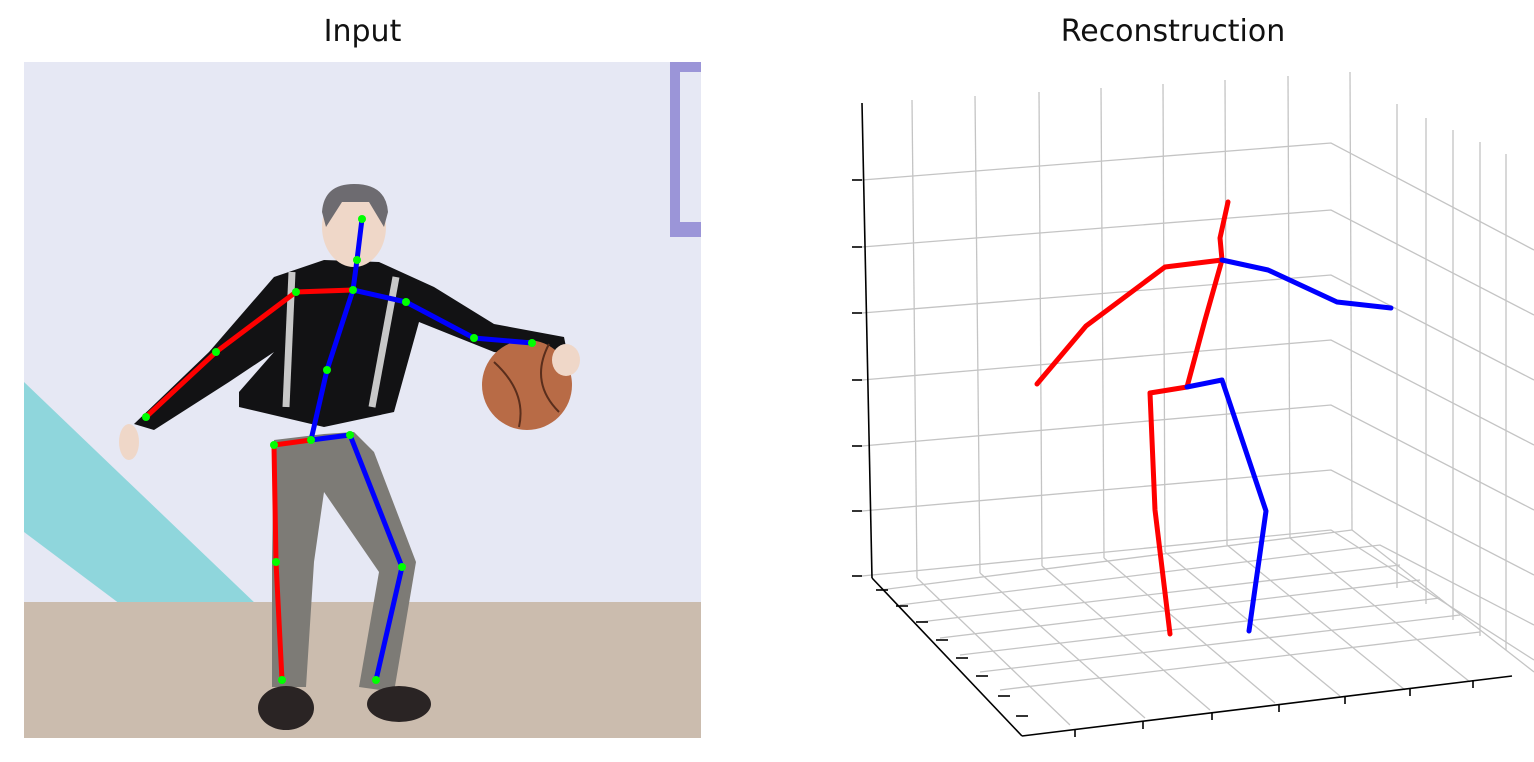 Image resolution: width=1534 pixels, height=762 pixels. Describe the element at coordinates (527, 385) in the screenshot. I see `basketball` at that location.